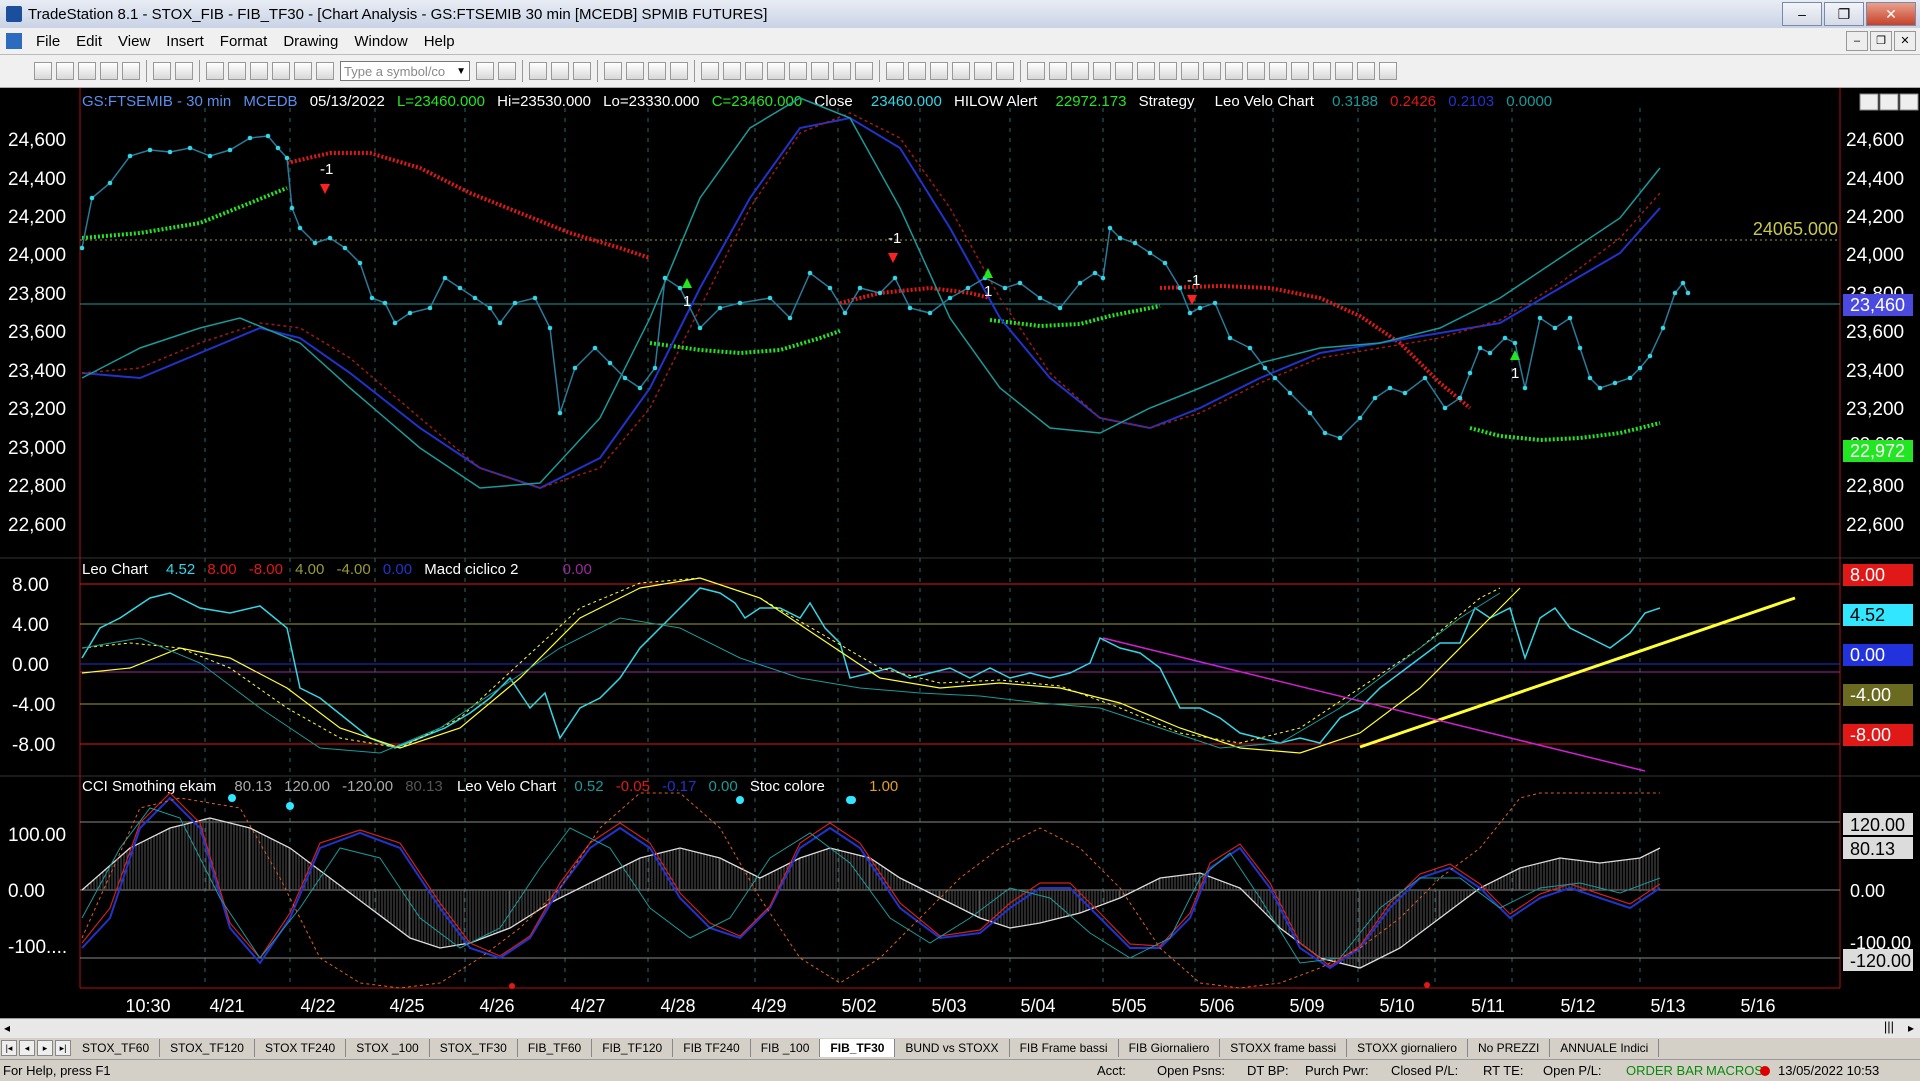  I want to click on menu-insert: Insert, so click(185, 41).